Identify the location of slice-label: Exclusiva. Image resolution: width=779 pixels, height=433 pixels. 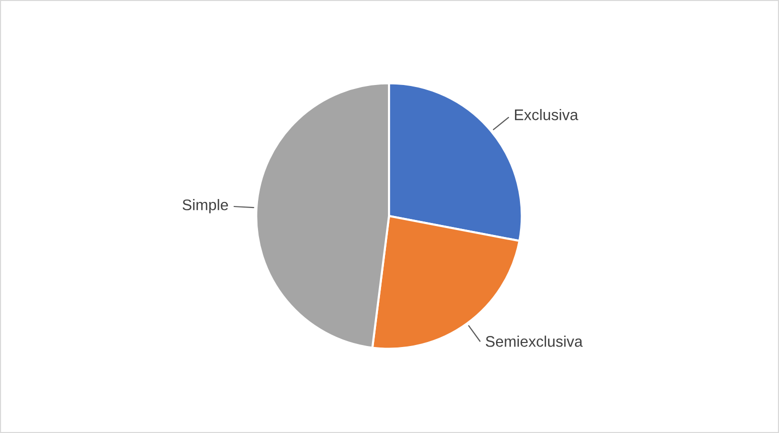
(546, 114).